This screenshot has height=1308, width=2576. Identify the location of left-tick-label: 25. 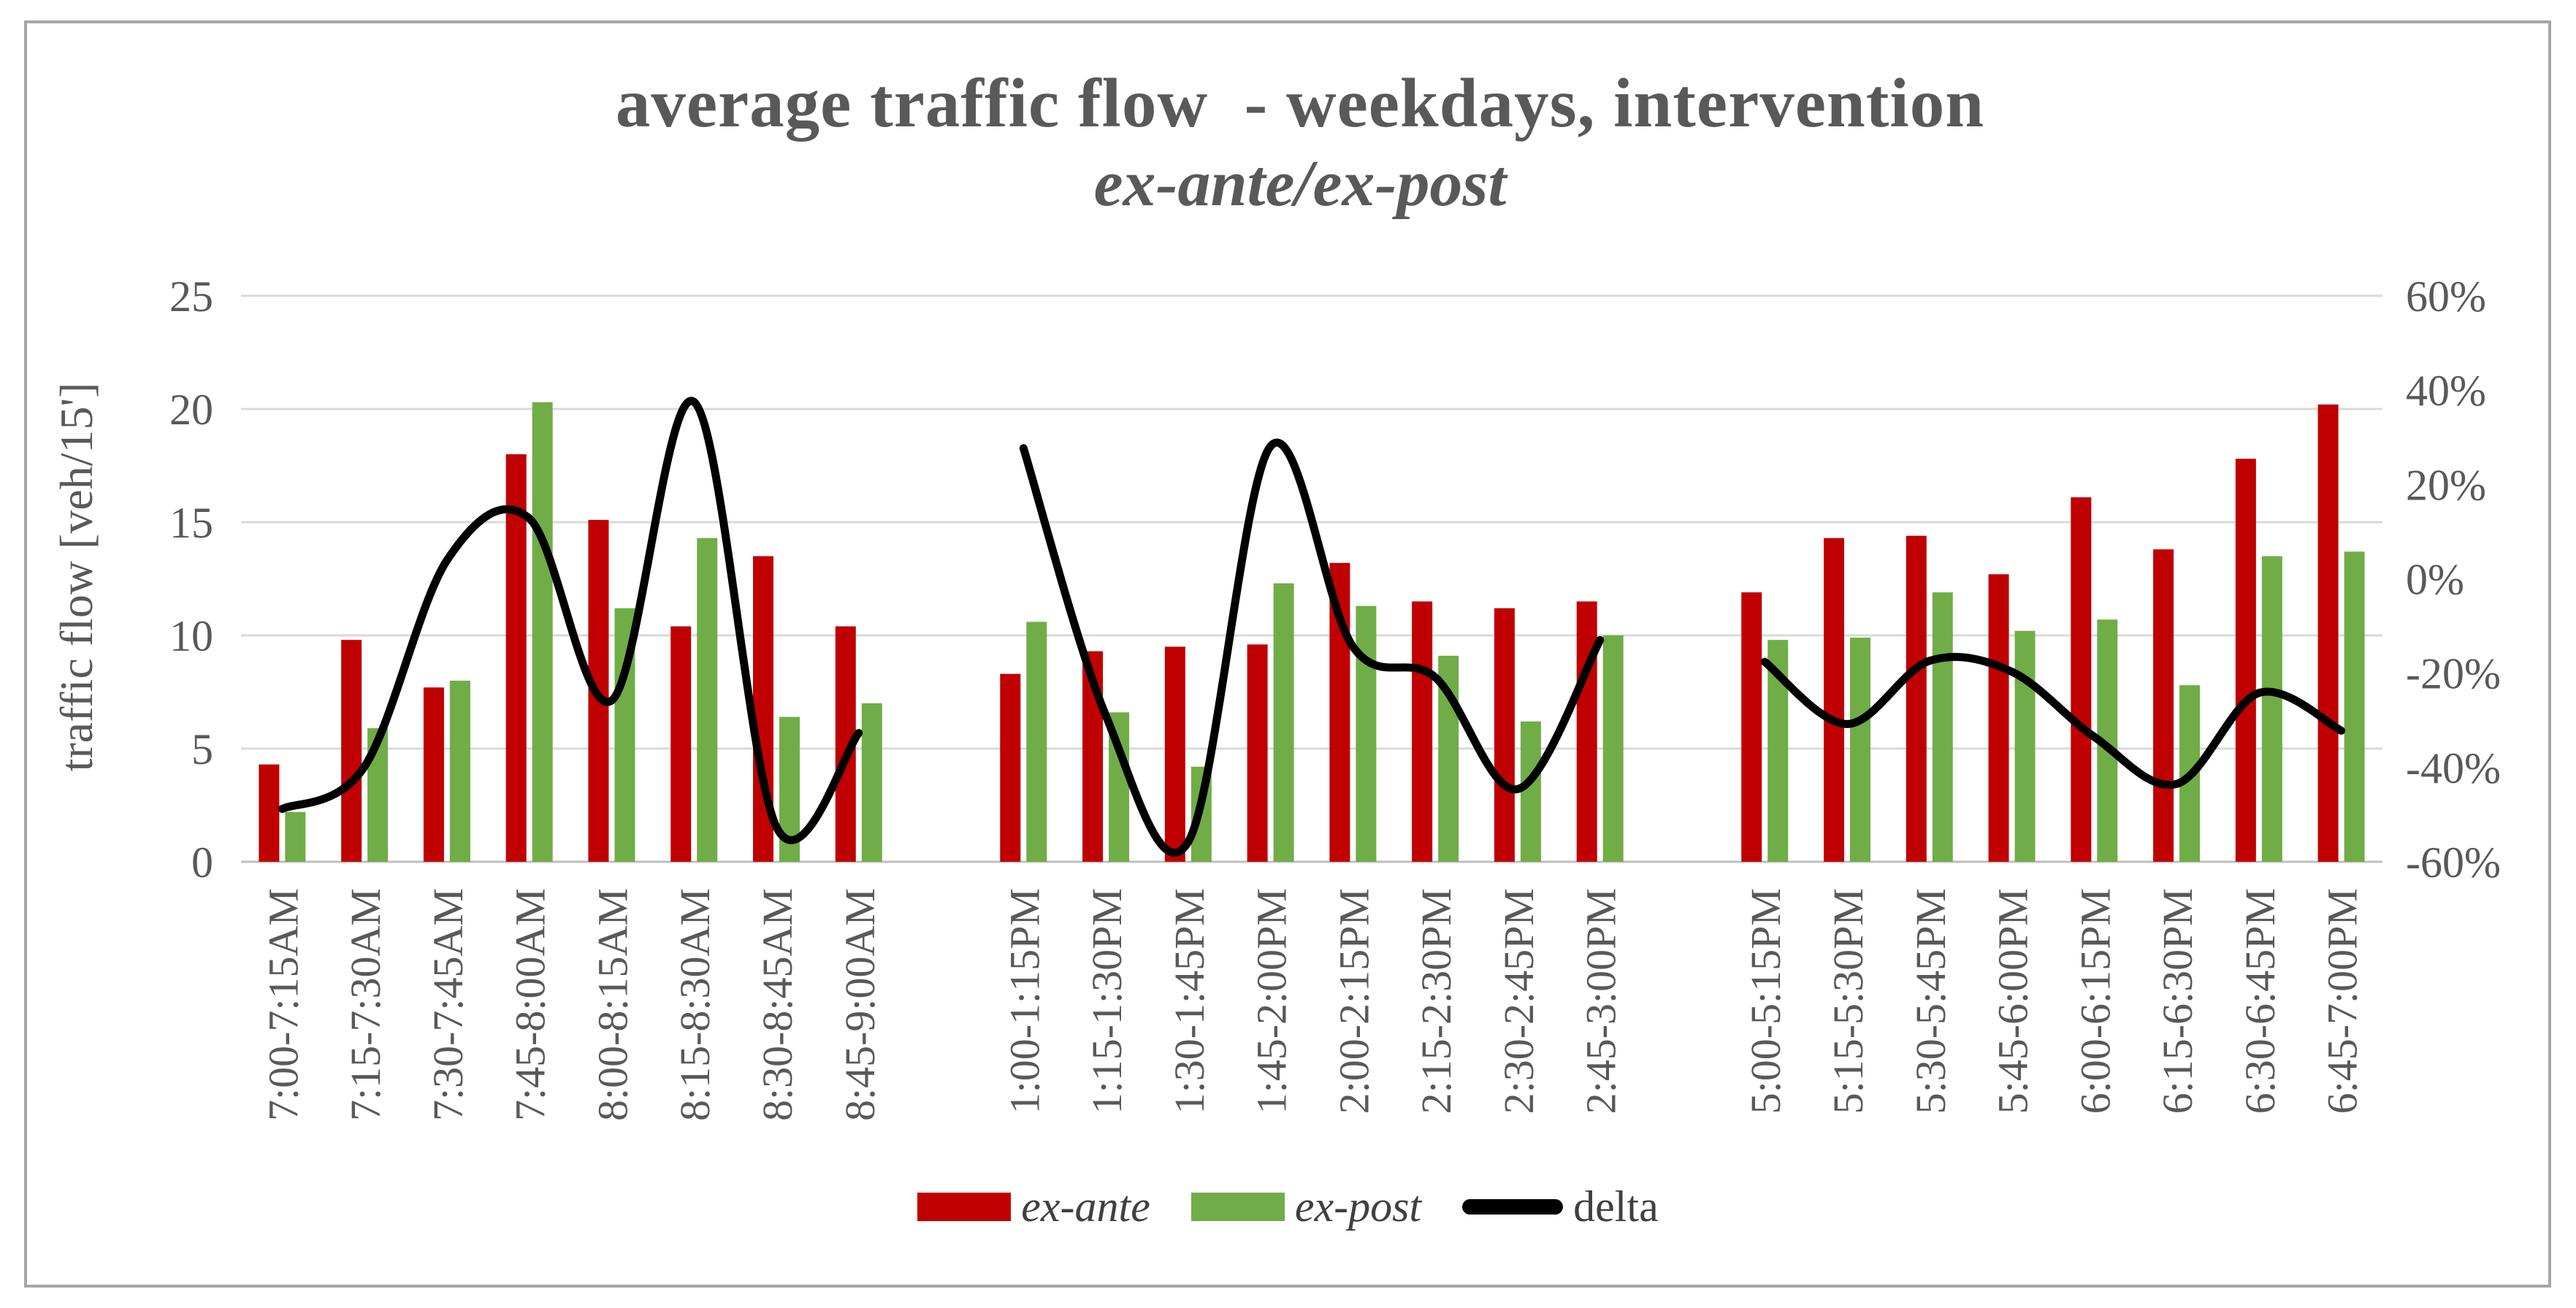
(191, 296).